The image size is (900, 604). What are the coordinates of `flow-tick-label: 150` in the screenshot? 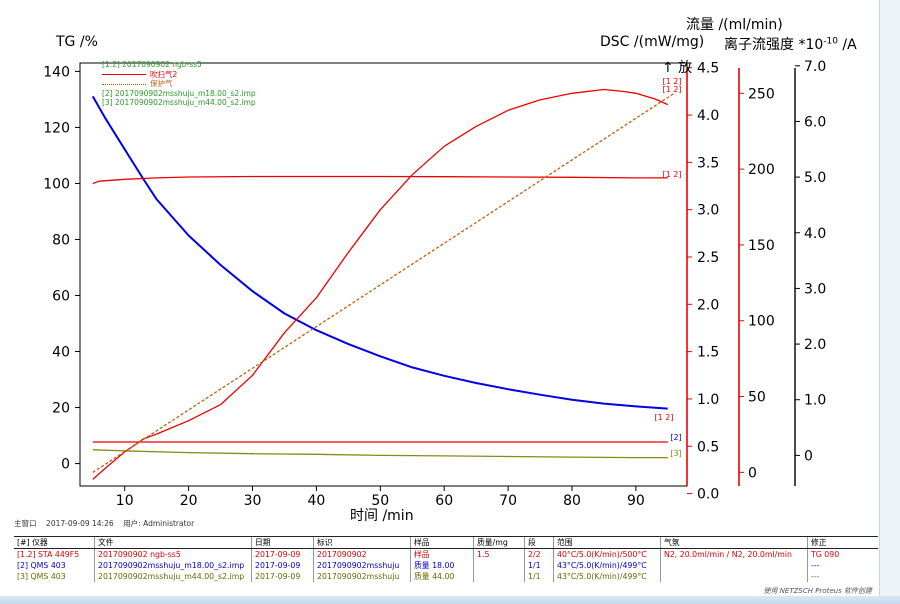 It's located at (761, 246).